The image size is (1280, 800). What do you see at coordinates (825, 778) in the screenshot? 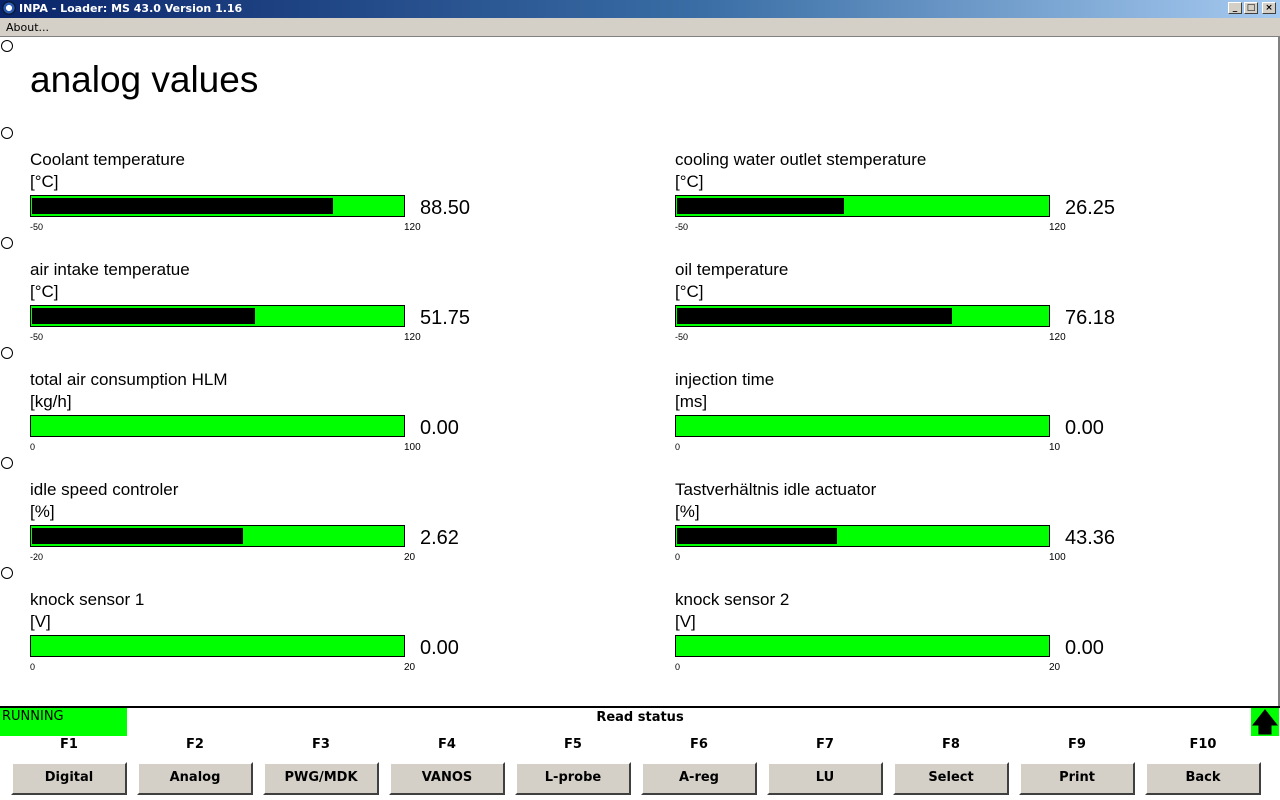
I see `fkey-button-lu: LU` at bounding box center [825, 778].